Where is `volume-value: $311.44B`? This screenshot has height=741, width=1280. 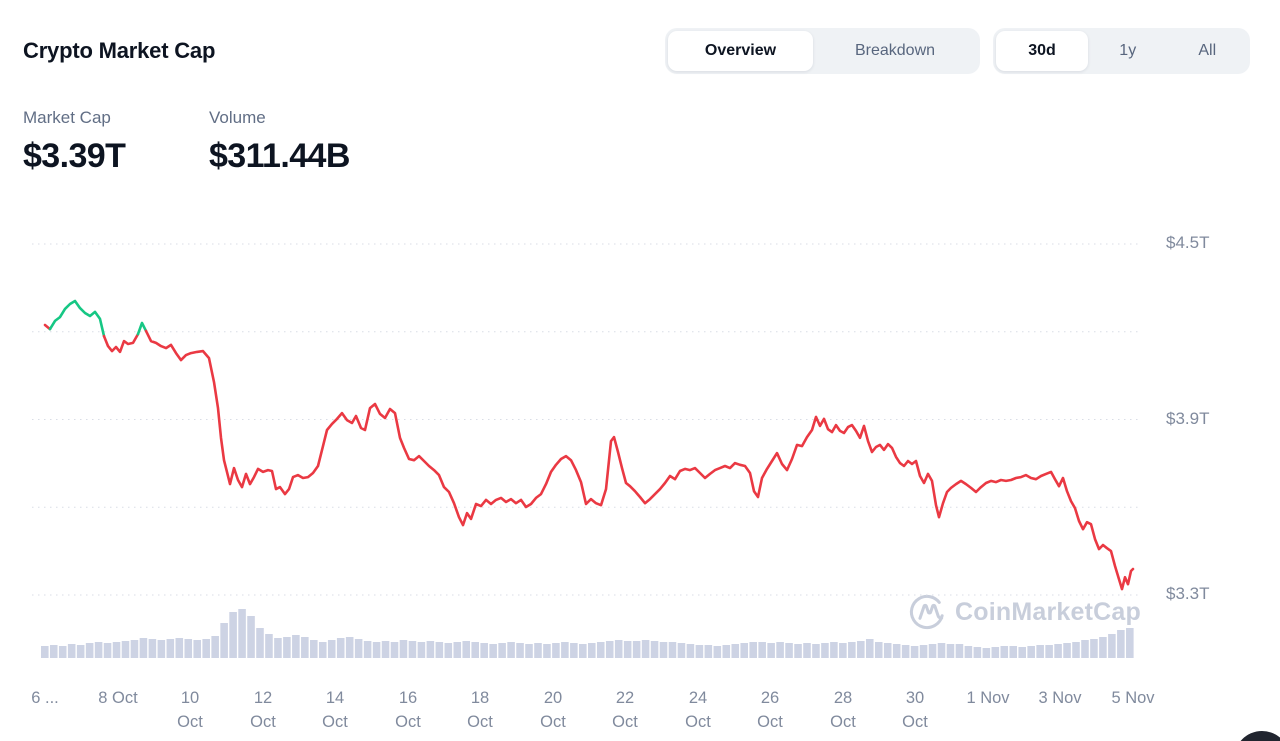 volume-value: $311.44B is located at coordinates (279, 156).